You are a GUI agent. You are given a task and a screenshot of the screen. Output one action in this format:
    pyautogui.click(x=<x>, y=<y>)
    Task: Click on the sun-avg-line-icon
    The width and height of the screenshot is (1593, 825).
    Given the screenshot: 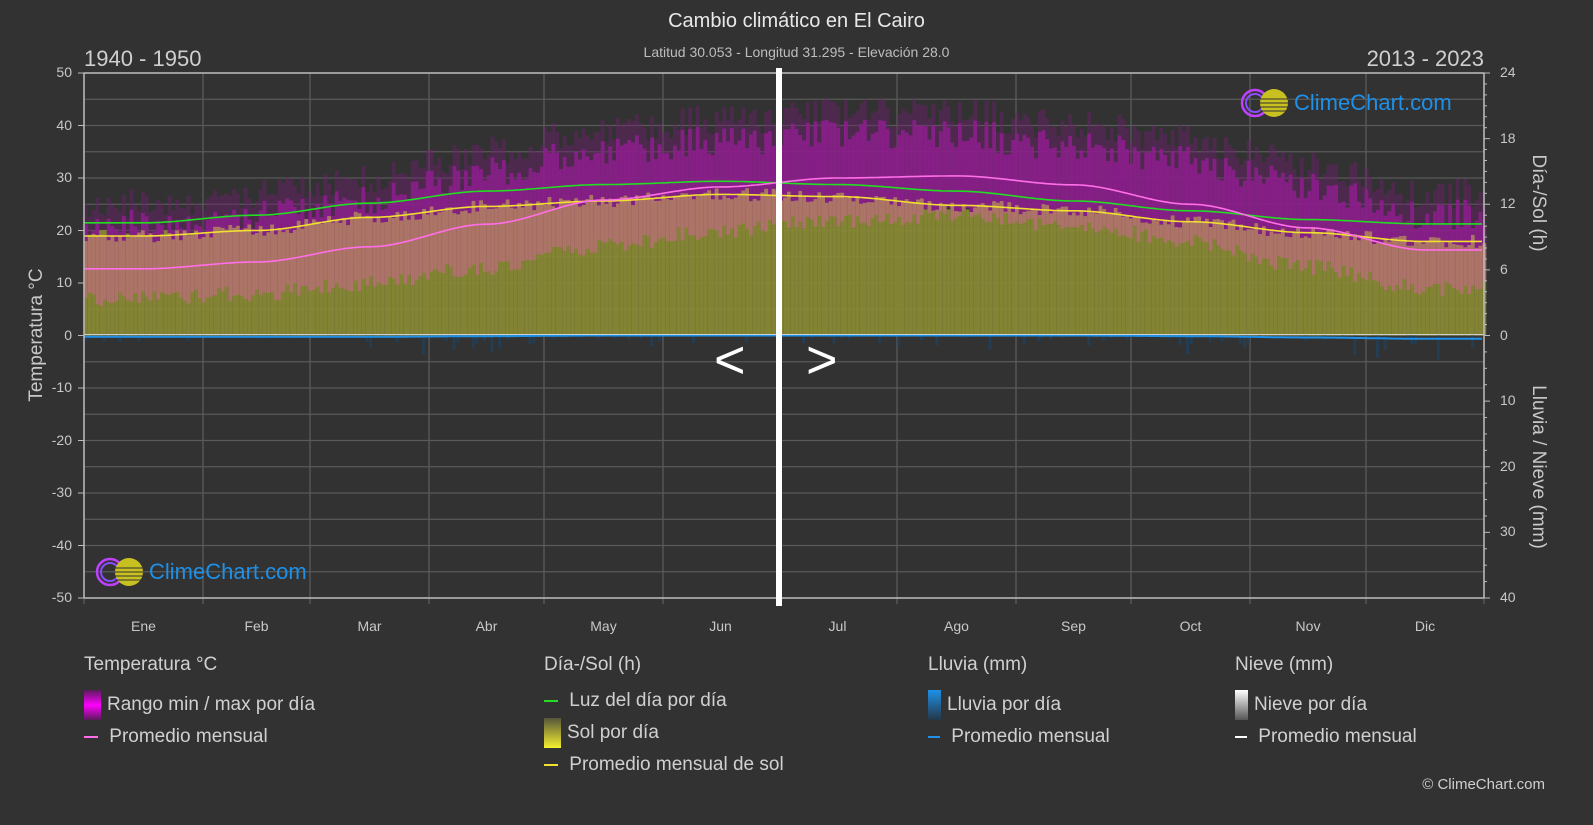 What is the action you would take?
    pyautogui.click(x=551, y=764)
    